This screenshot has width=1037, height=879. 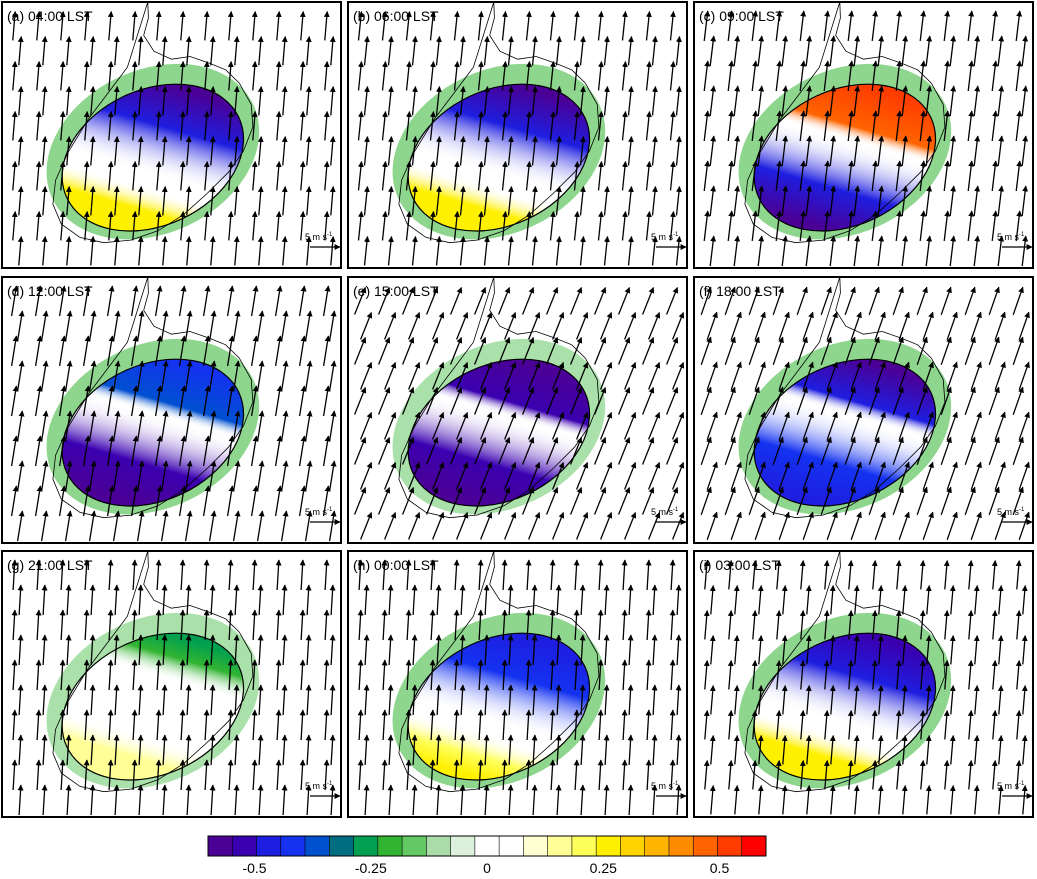 I want to click on colorbar-tick-label: 0.25, so click(x=603, y=868).